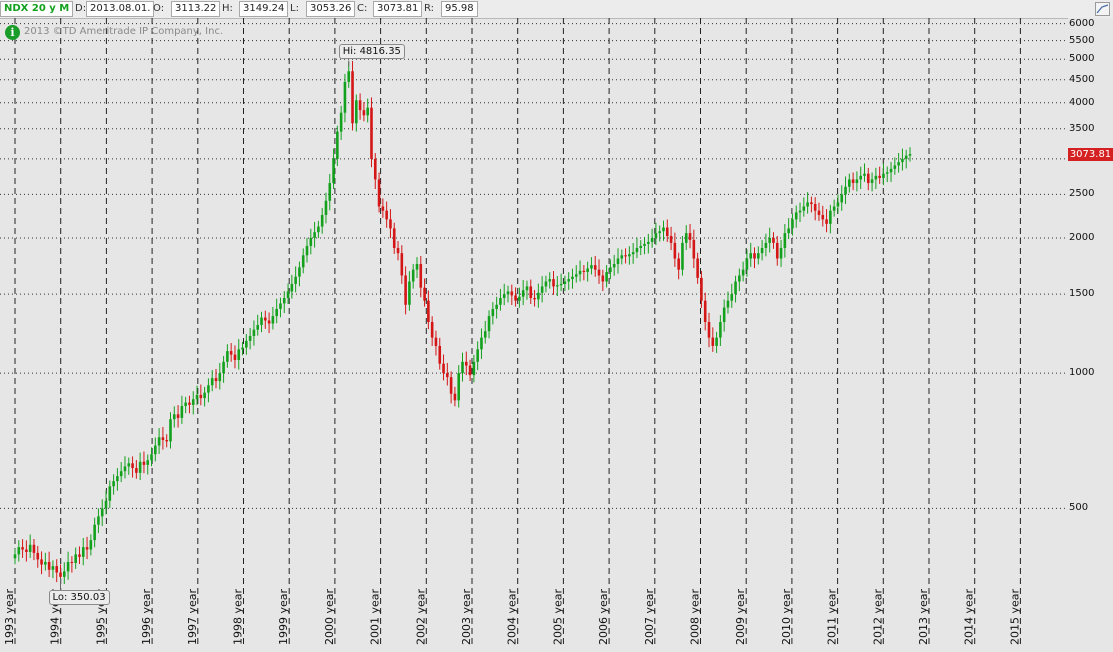  Describe the element at coordinates (37, 9) in the screenshot. I see `symbol-field: NDX 20 y M` at that location.